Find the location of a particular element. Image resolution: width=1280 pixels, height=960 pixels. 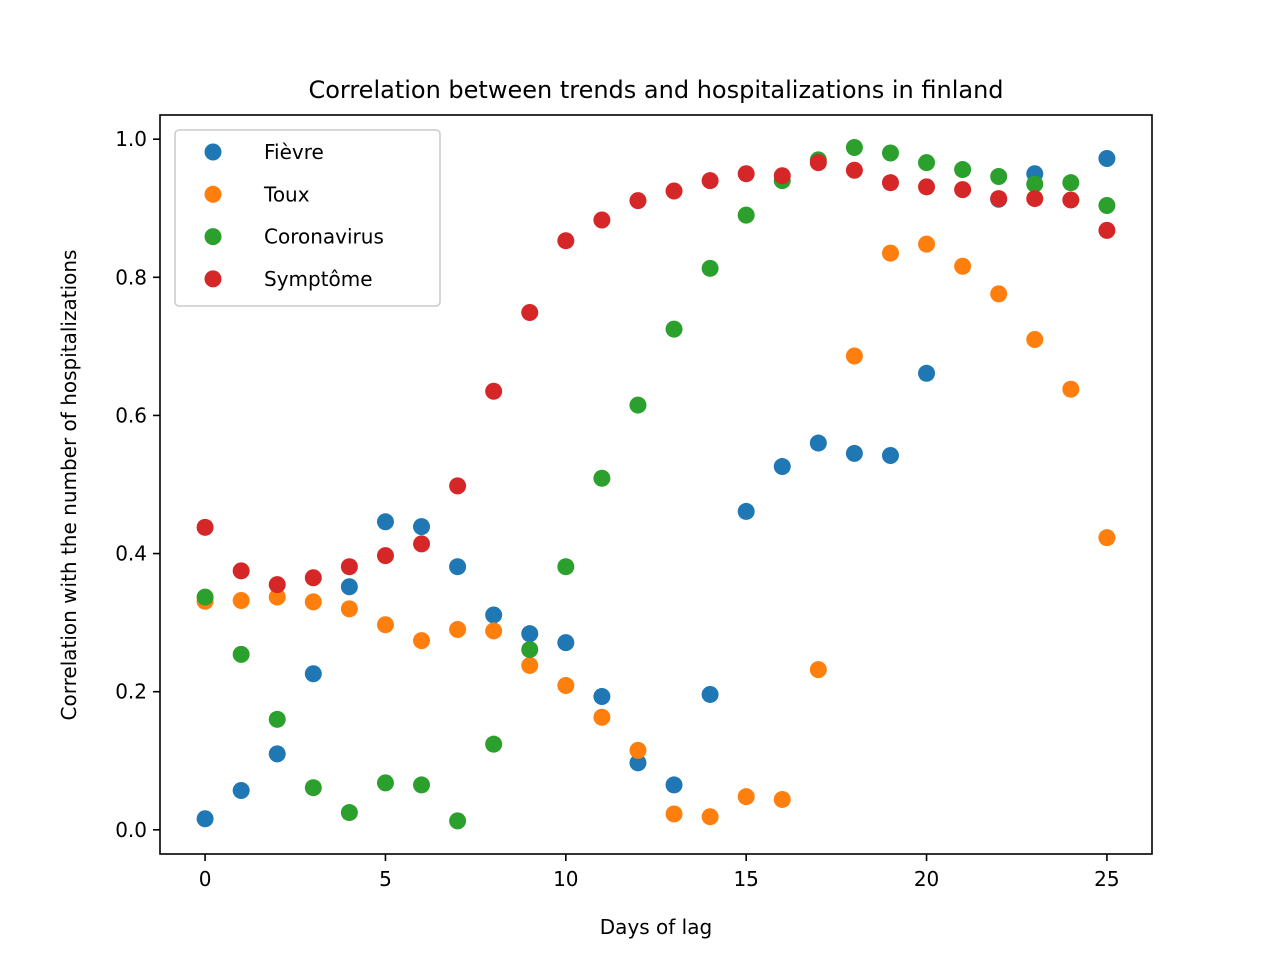

legend-box is located at coordinates (307, 218).